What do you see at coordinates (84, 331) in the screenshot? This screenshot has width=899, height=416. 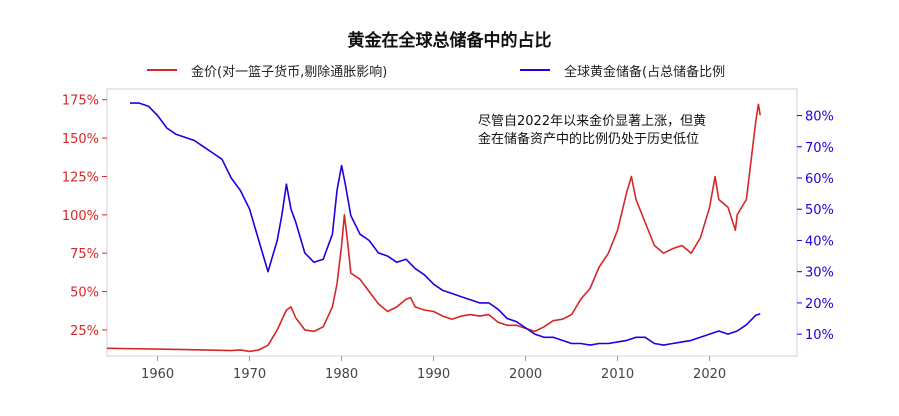 I see `left-y-tick-label: 25%` at bounding box center [84, 331].